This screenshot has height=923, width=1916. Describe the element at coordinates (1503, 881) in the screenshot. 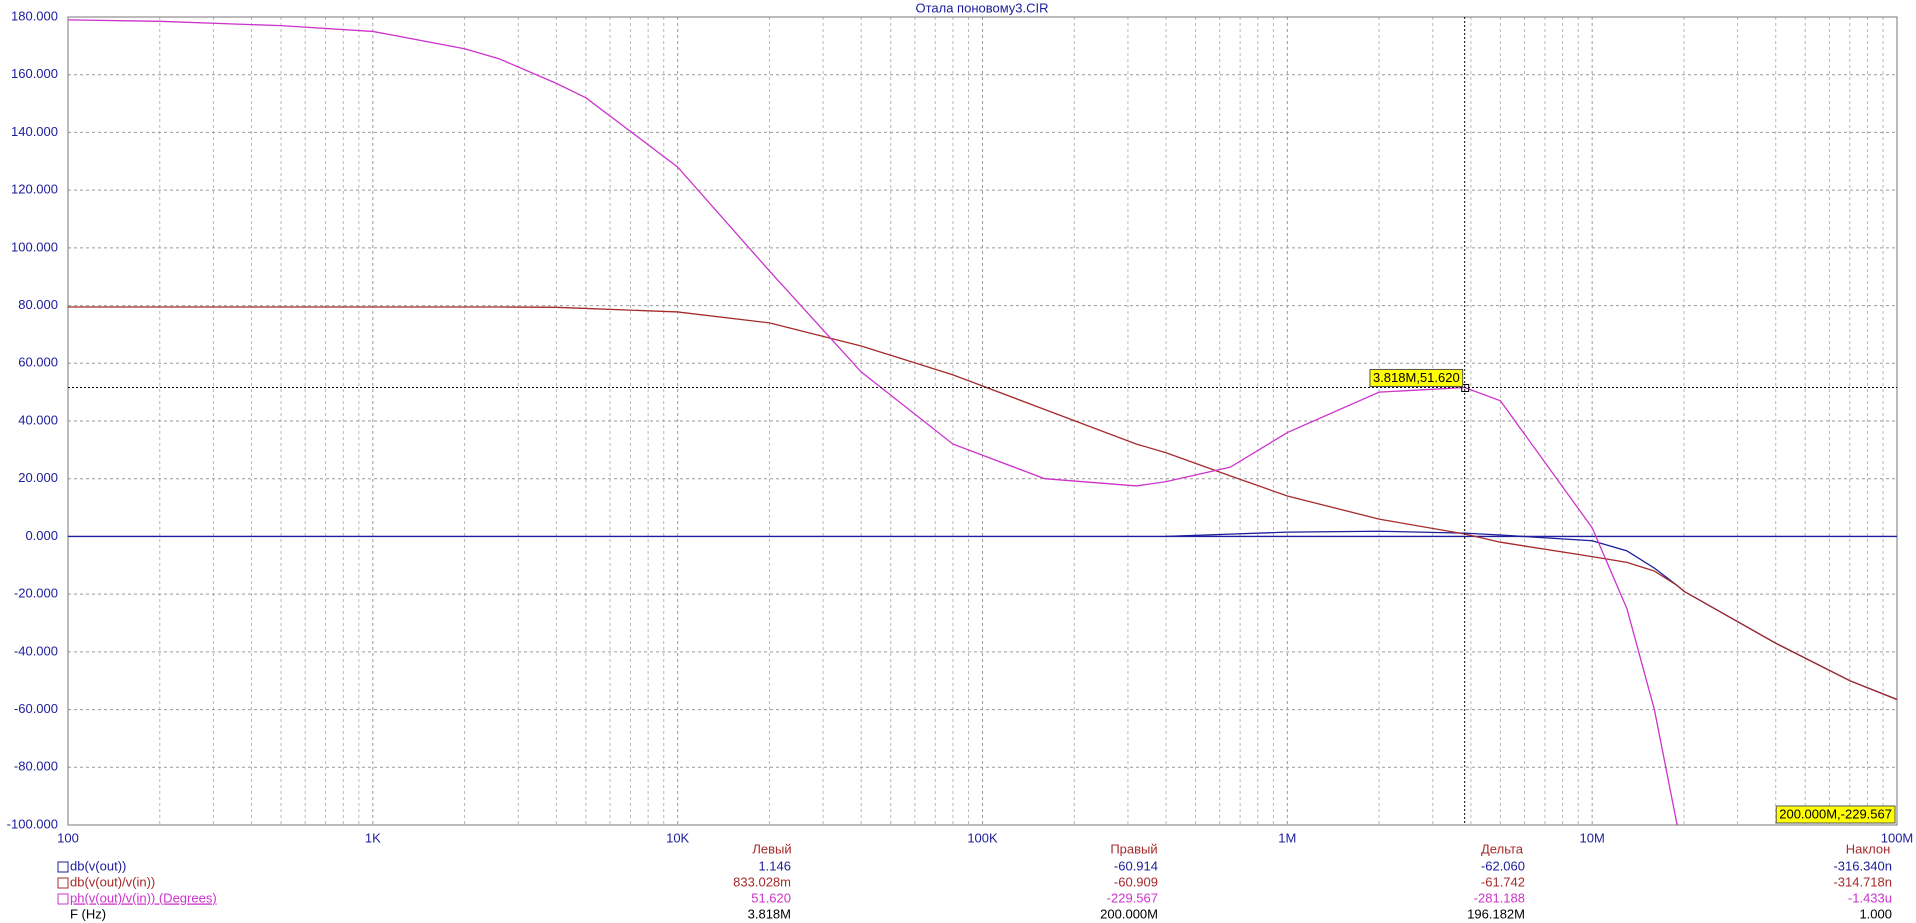

I see `readout-value: -61.742` at that location.